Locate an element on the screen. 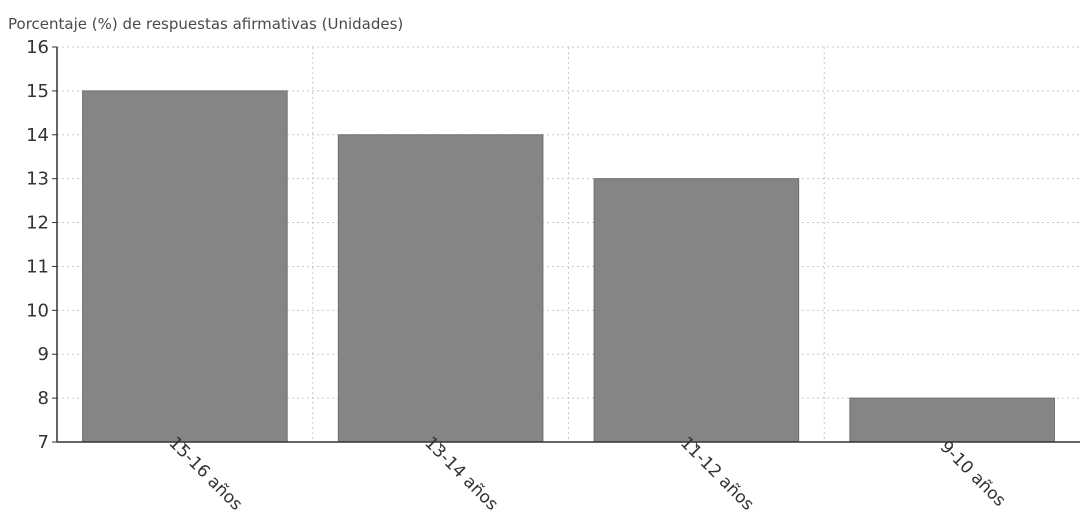 The image size is (1083, 530). y-tick-label: 15 is located at coordinates (37, 91).